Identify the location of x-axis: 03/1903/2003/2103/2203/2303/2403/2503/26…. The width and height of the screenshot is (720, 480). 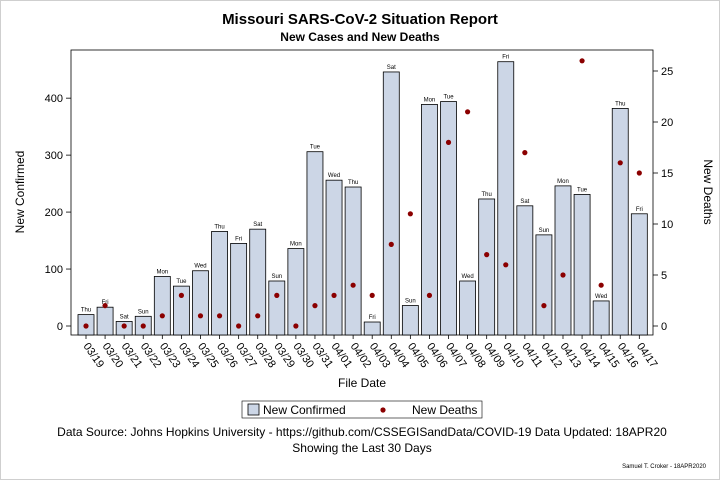
(370, 352).